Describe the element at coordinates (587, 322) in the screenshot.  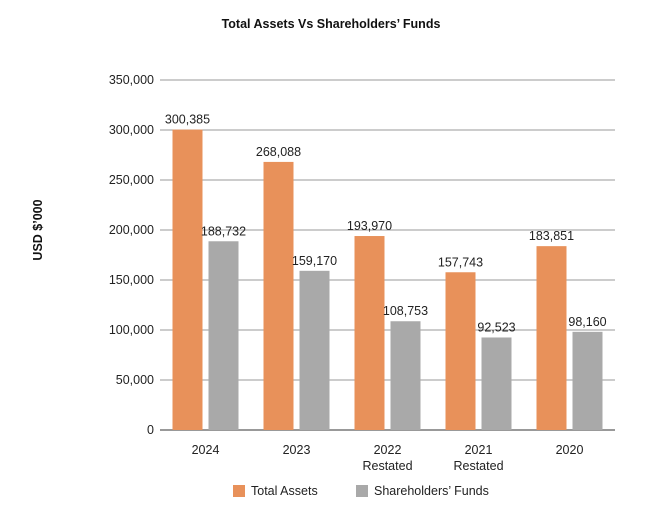
I see `data-label: 98,160` at that location.